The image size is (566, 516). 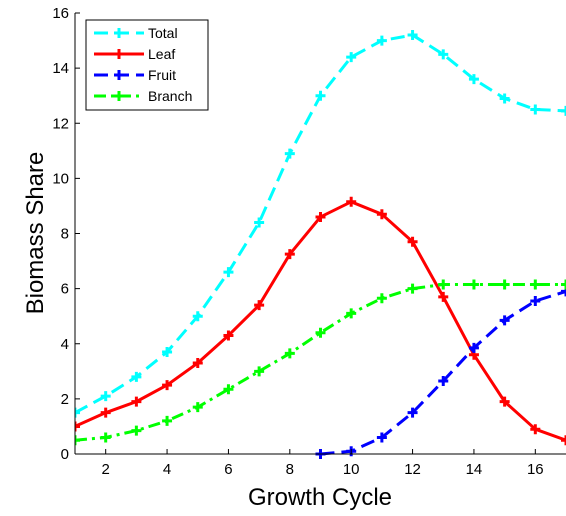 I want to click on legend-marker-fruit, so click(x=119, y=75).